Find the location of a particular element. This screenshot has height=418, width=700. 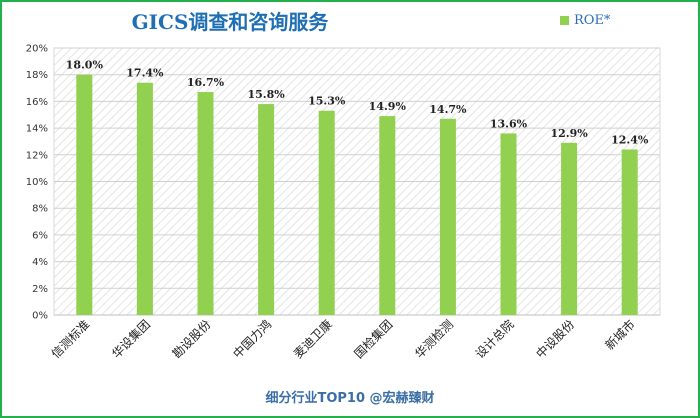

y-tick-label: 12% is located at coordinates (37, 155).